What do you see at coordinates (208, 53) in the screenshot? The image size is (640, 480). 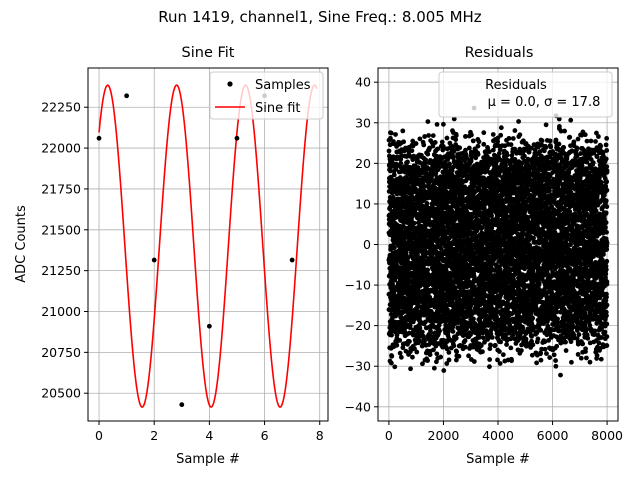 I see `sine-fit-title: Sine Fit` at bounding box center [208, 53].